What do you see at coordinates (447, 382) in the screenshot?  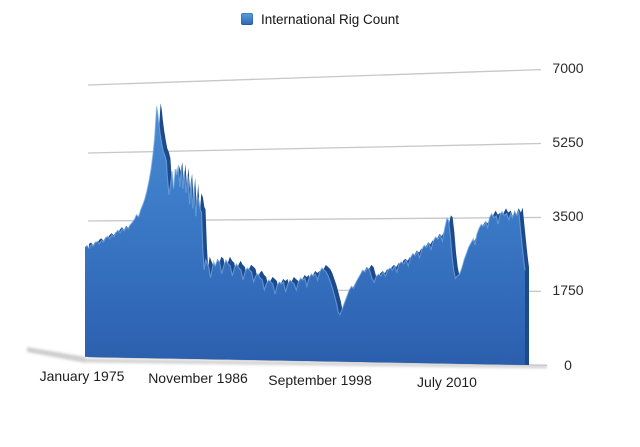 I see `x-axis-tick-label: July 2010` at bounding box center [447, 382].